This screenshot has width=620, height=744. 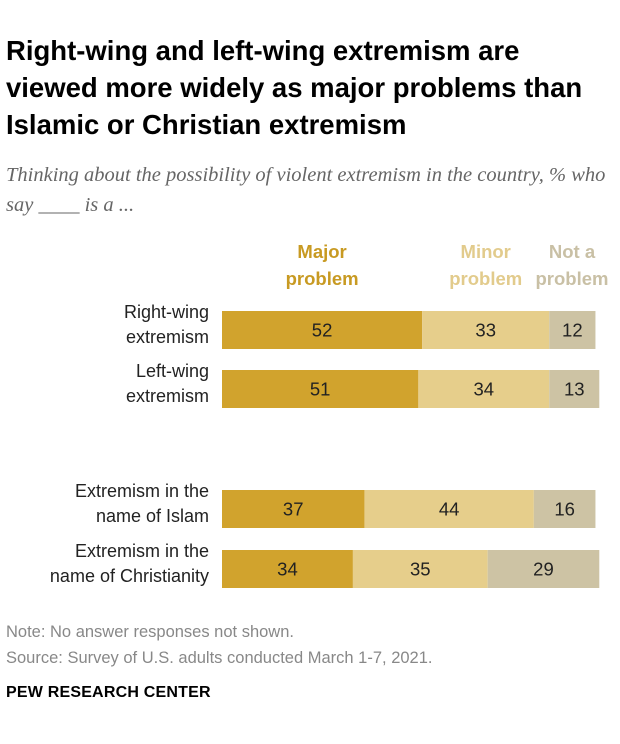 I want to click on legend-major-problem-line1: Major, so click(x=321, y=251).